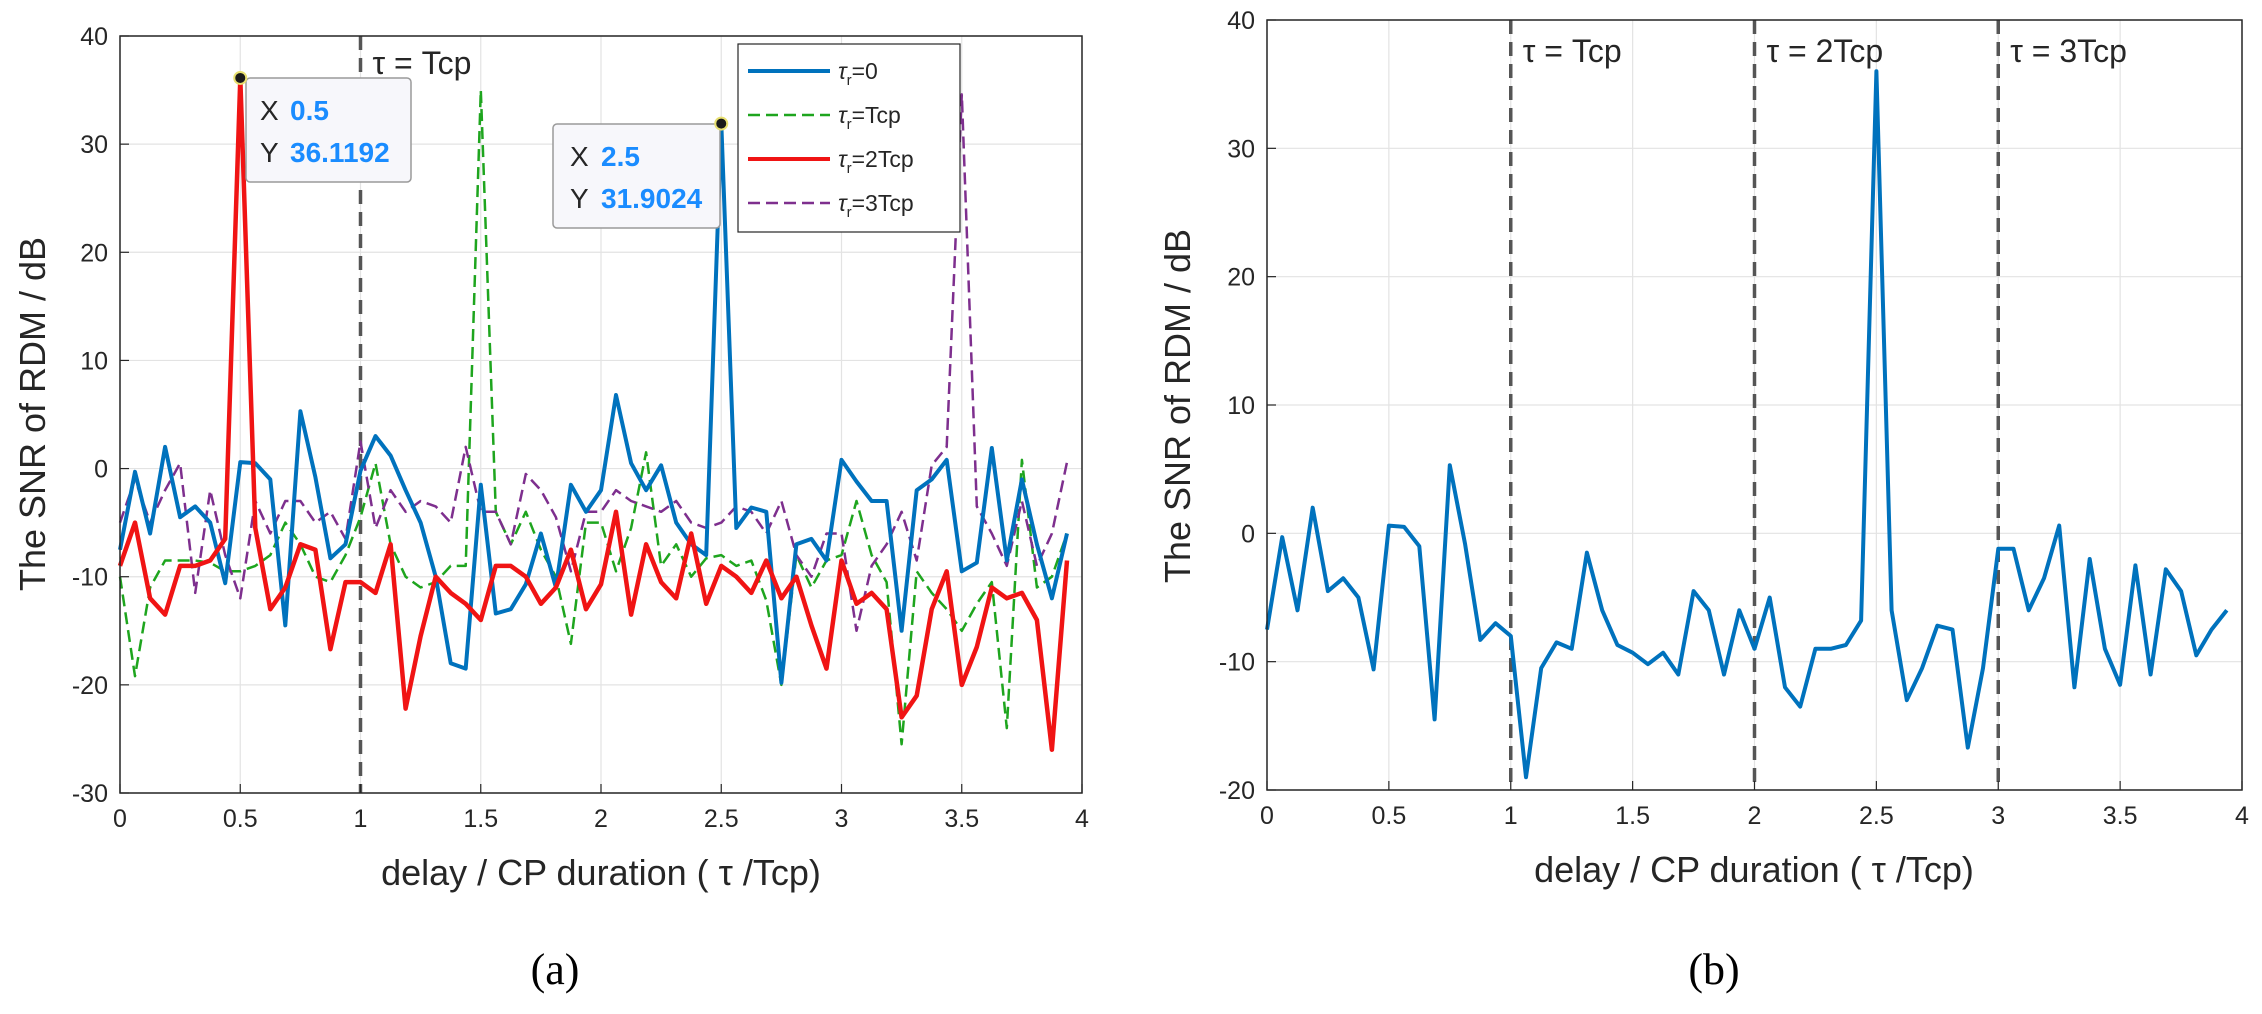 The image size is (2262, 1014). I want to click on legend-item-4: τr=3Tcp, so click(831, 205).